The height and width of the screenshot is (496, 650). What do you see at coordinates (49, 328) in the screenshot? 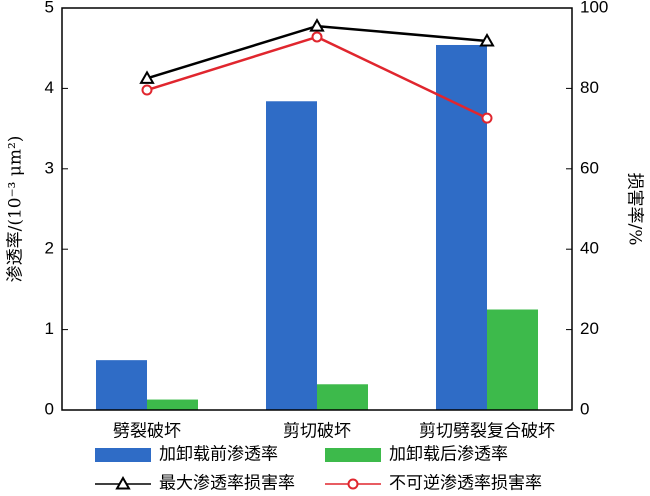
I see `y-tick-label: 1` at bounding box center [49, 328].